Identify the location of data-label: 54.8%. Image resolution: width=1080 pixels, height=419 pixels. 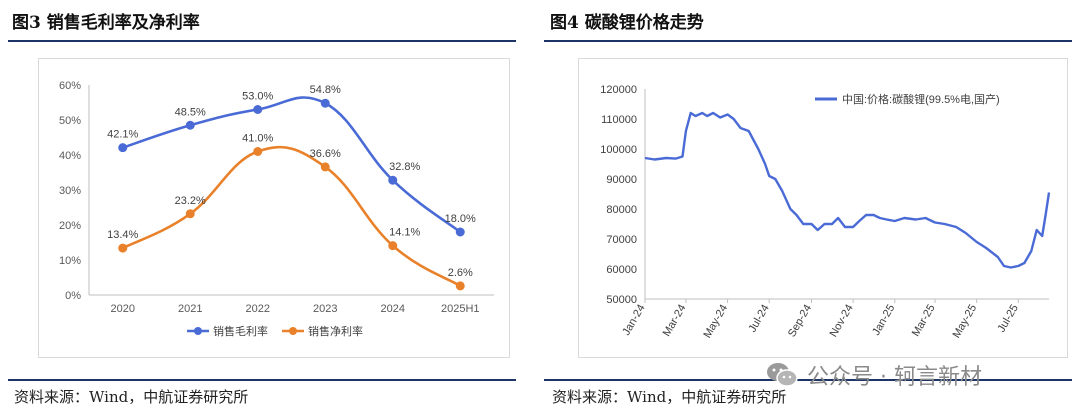
(325, 90).